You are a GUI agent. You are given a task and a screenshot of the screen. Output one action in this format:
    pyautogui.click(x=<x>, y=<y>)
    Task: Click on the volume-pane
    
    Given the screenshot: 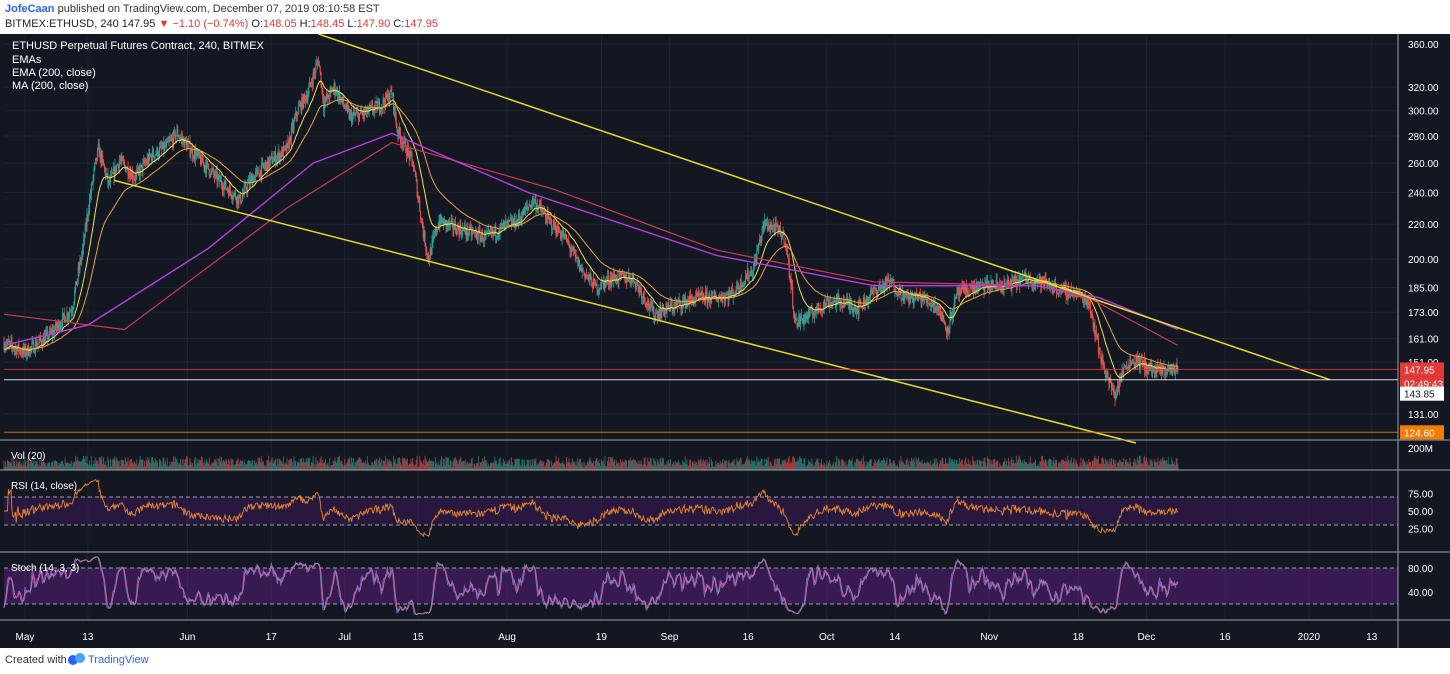 What is the action you would take?
    pyautogui.click(x=591, y=462)
    